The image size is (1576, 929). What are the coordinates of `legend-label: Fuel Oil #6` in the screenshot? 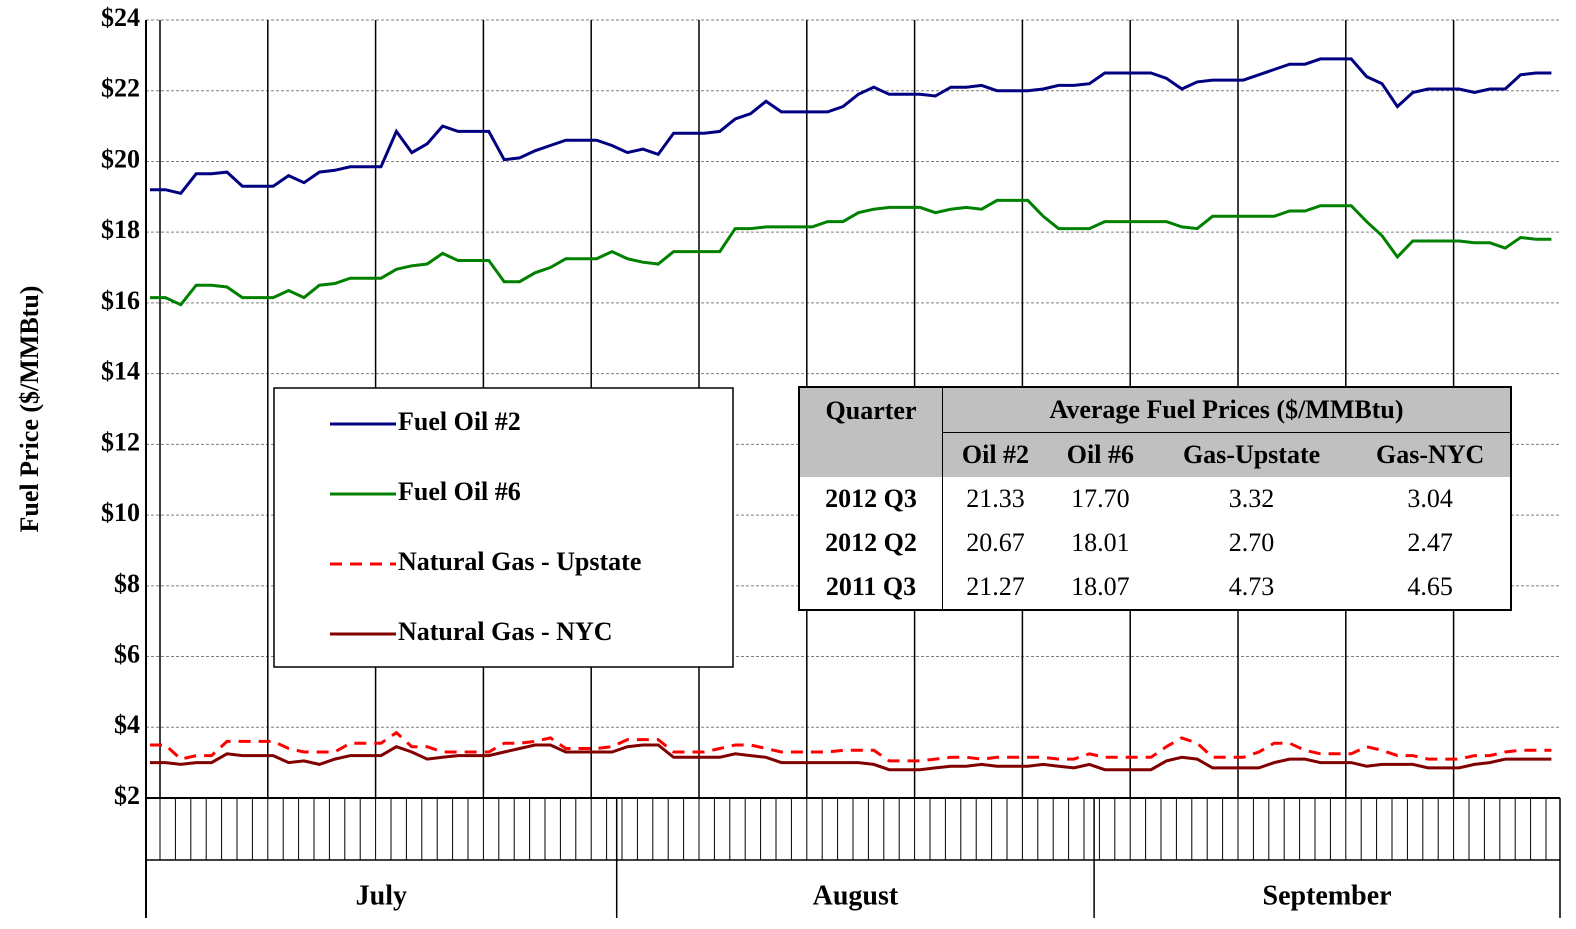 It's located at (459, 491).